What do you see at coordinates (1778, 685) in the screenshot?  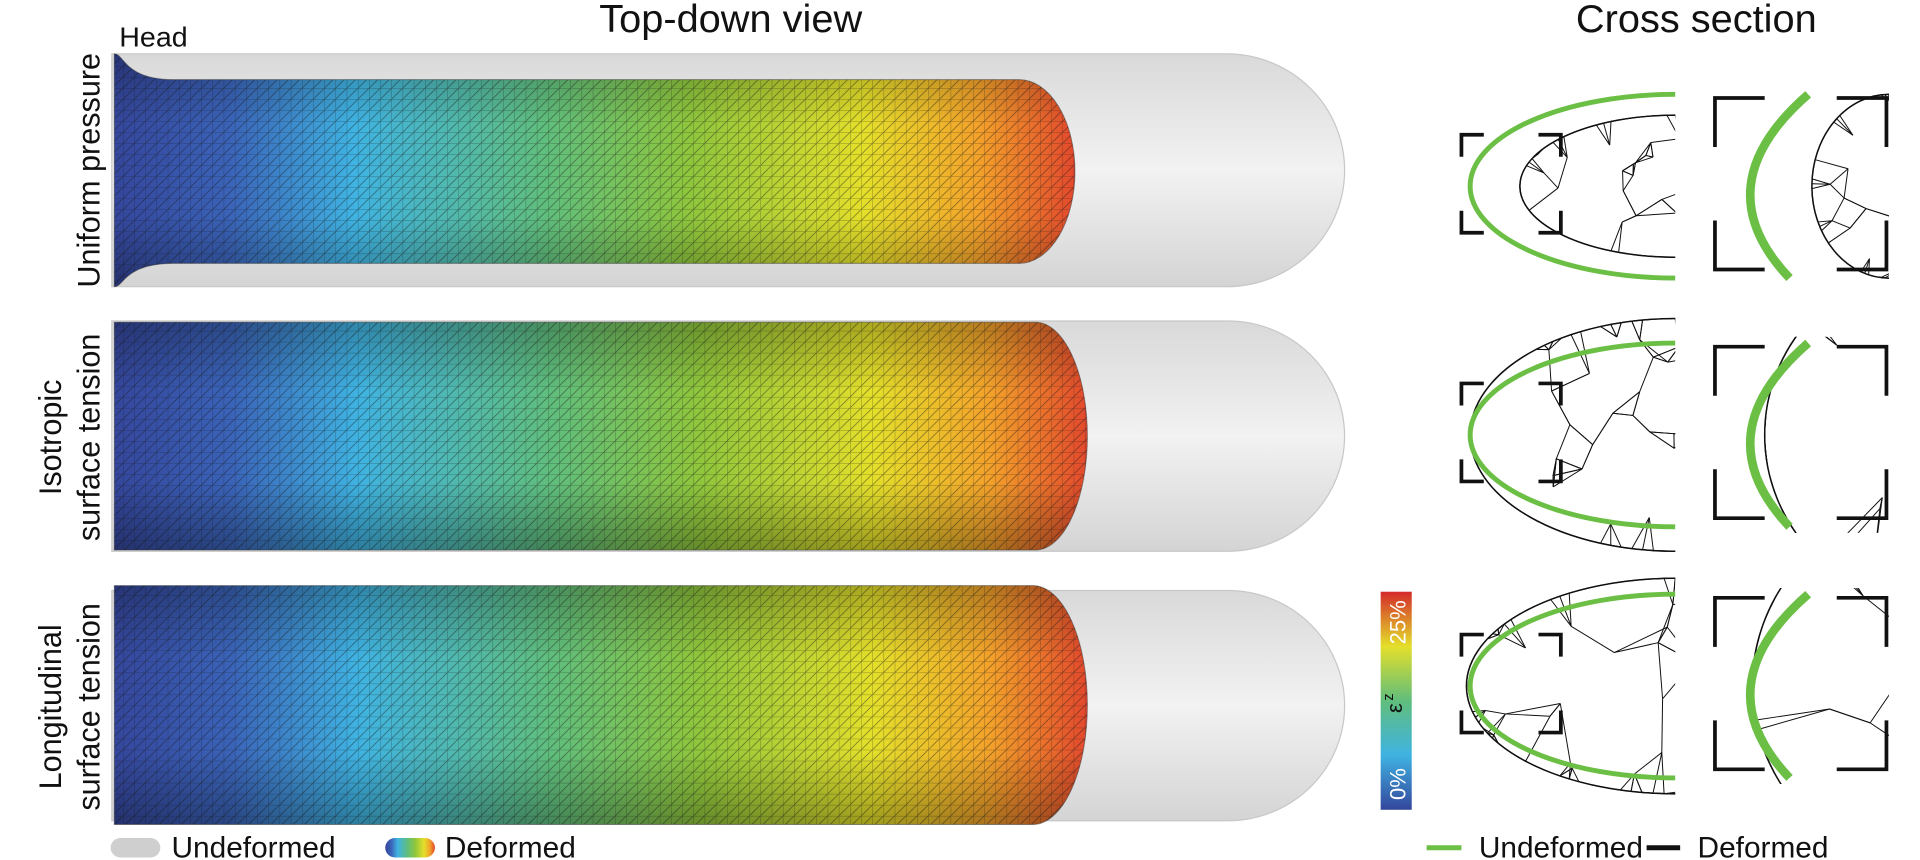 I see `undeformed-outline` at bounding box center [1778, 685].